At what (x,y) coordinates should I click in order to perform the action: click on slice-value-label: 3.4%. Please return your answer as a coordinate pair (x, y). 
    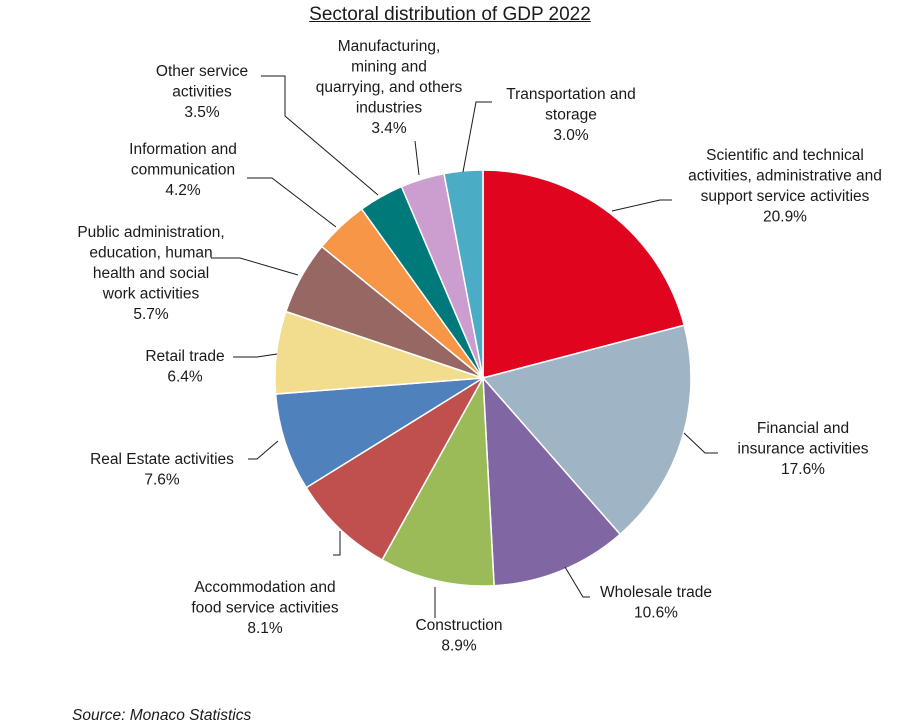
    Looking at the image, I should click on (389, 128).